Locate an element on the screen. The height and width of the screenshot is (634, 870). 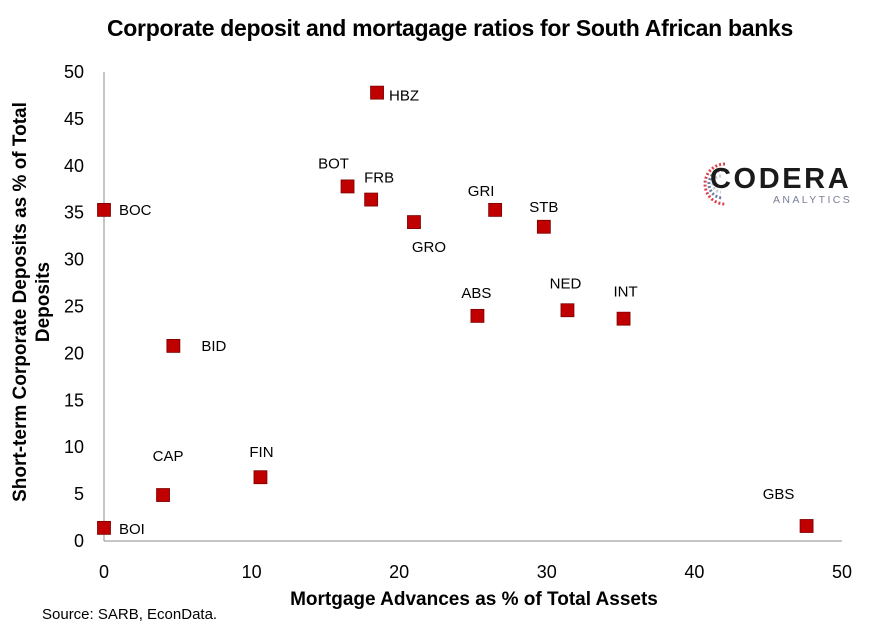
data-point-ned is located at coordinates (567, 310).